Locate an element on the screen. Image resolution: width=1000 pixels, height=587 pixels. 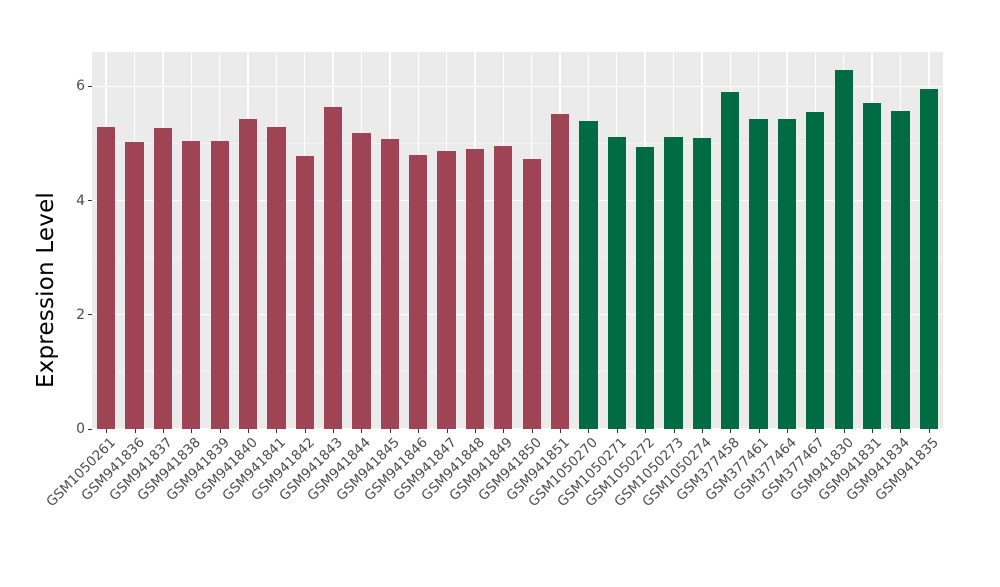
y-axis-tick-label: 4 is located at coordinates (80, 200).